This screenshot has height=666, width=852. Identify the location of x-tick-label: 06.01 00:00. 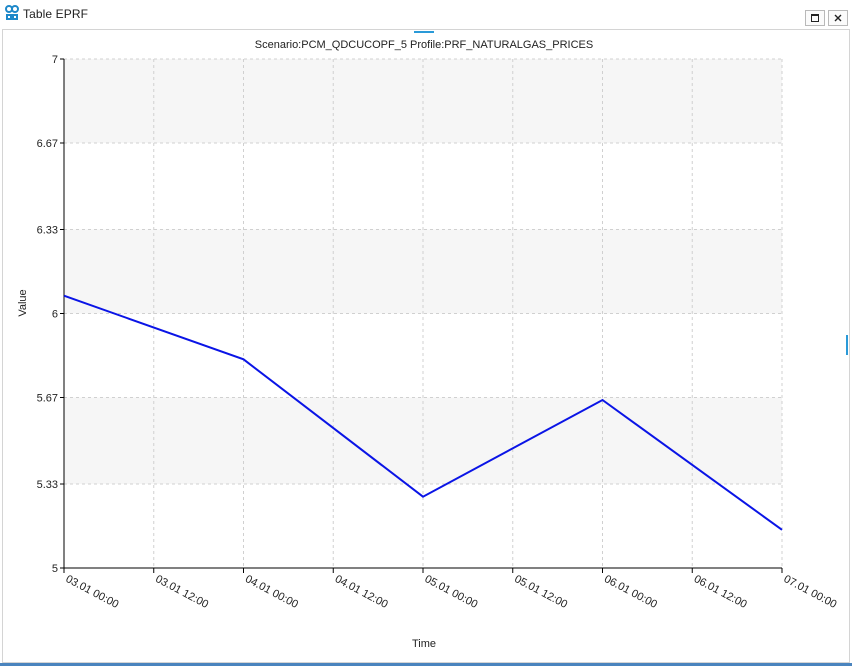
(630, 592).